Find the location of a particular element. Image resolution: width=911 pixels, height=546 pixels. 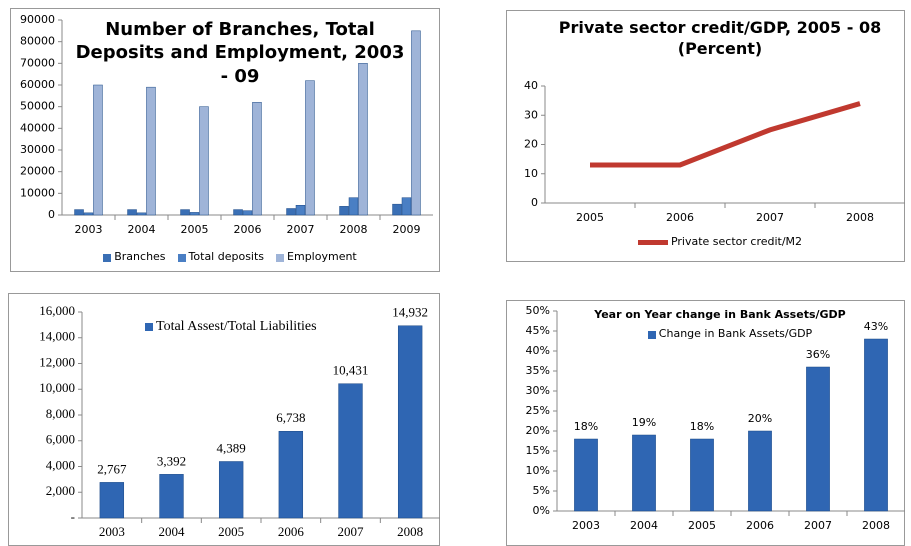

legend: Private sector credit/M2 is located at coordinates (720, 241).